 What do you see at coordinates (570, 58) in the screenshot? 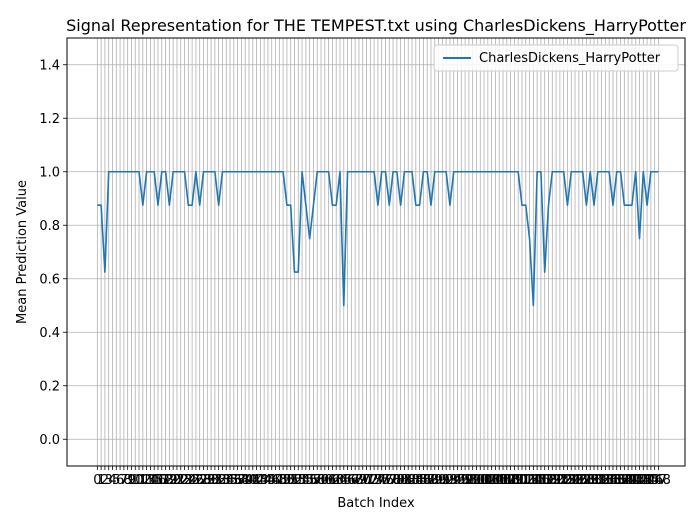
I see `legend-label: CharlesDickens_HarryPotter` at bounding box center [570, 58].